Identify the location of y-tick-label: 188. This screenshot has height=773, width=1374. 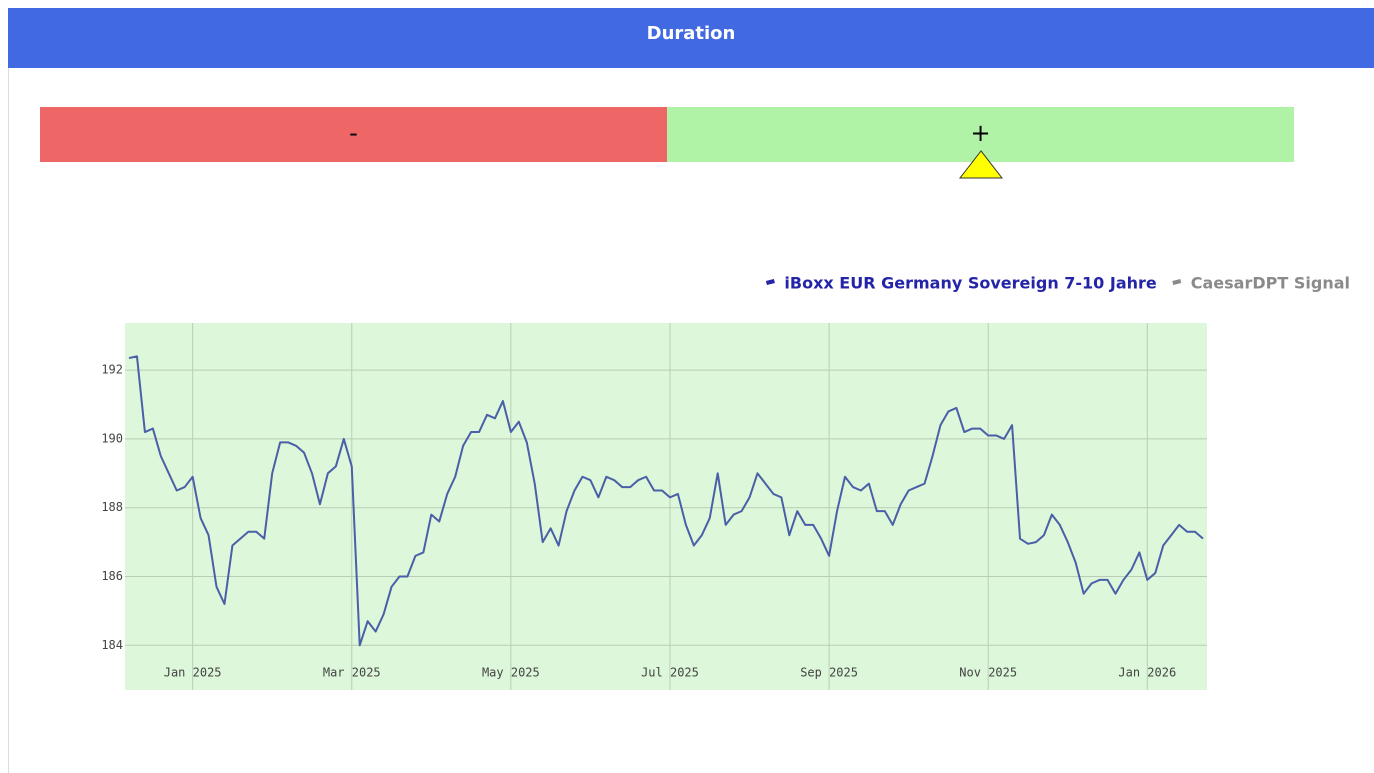
(112, 507).